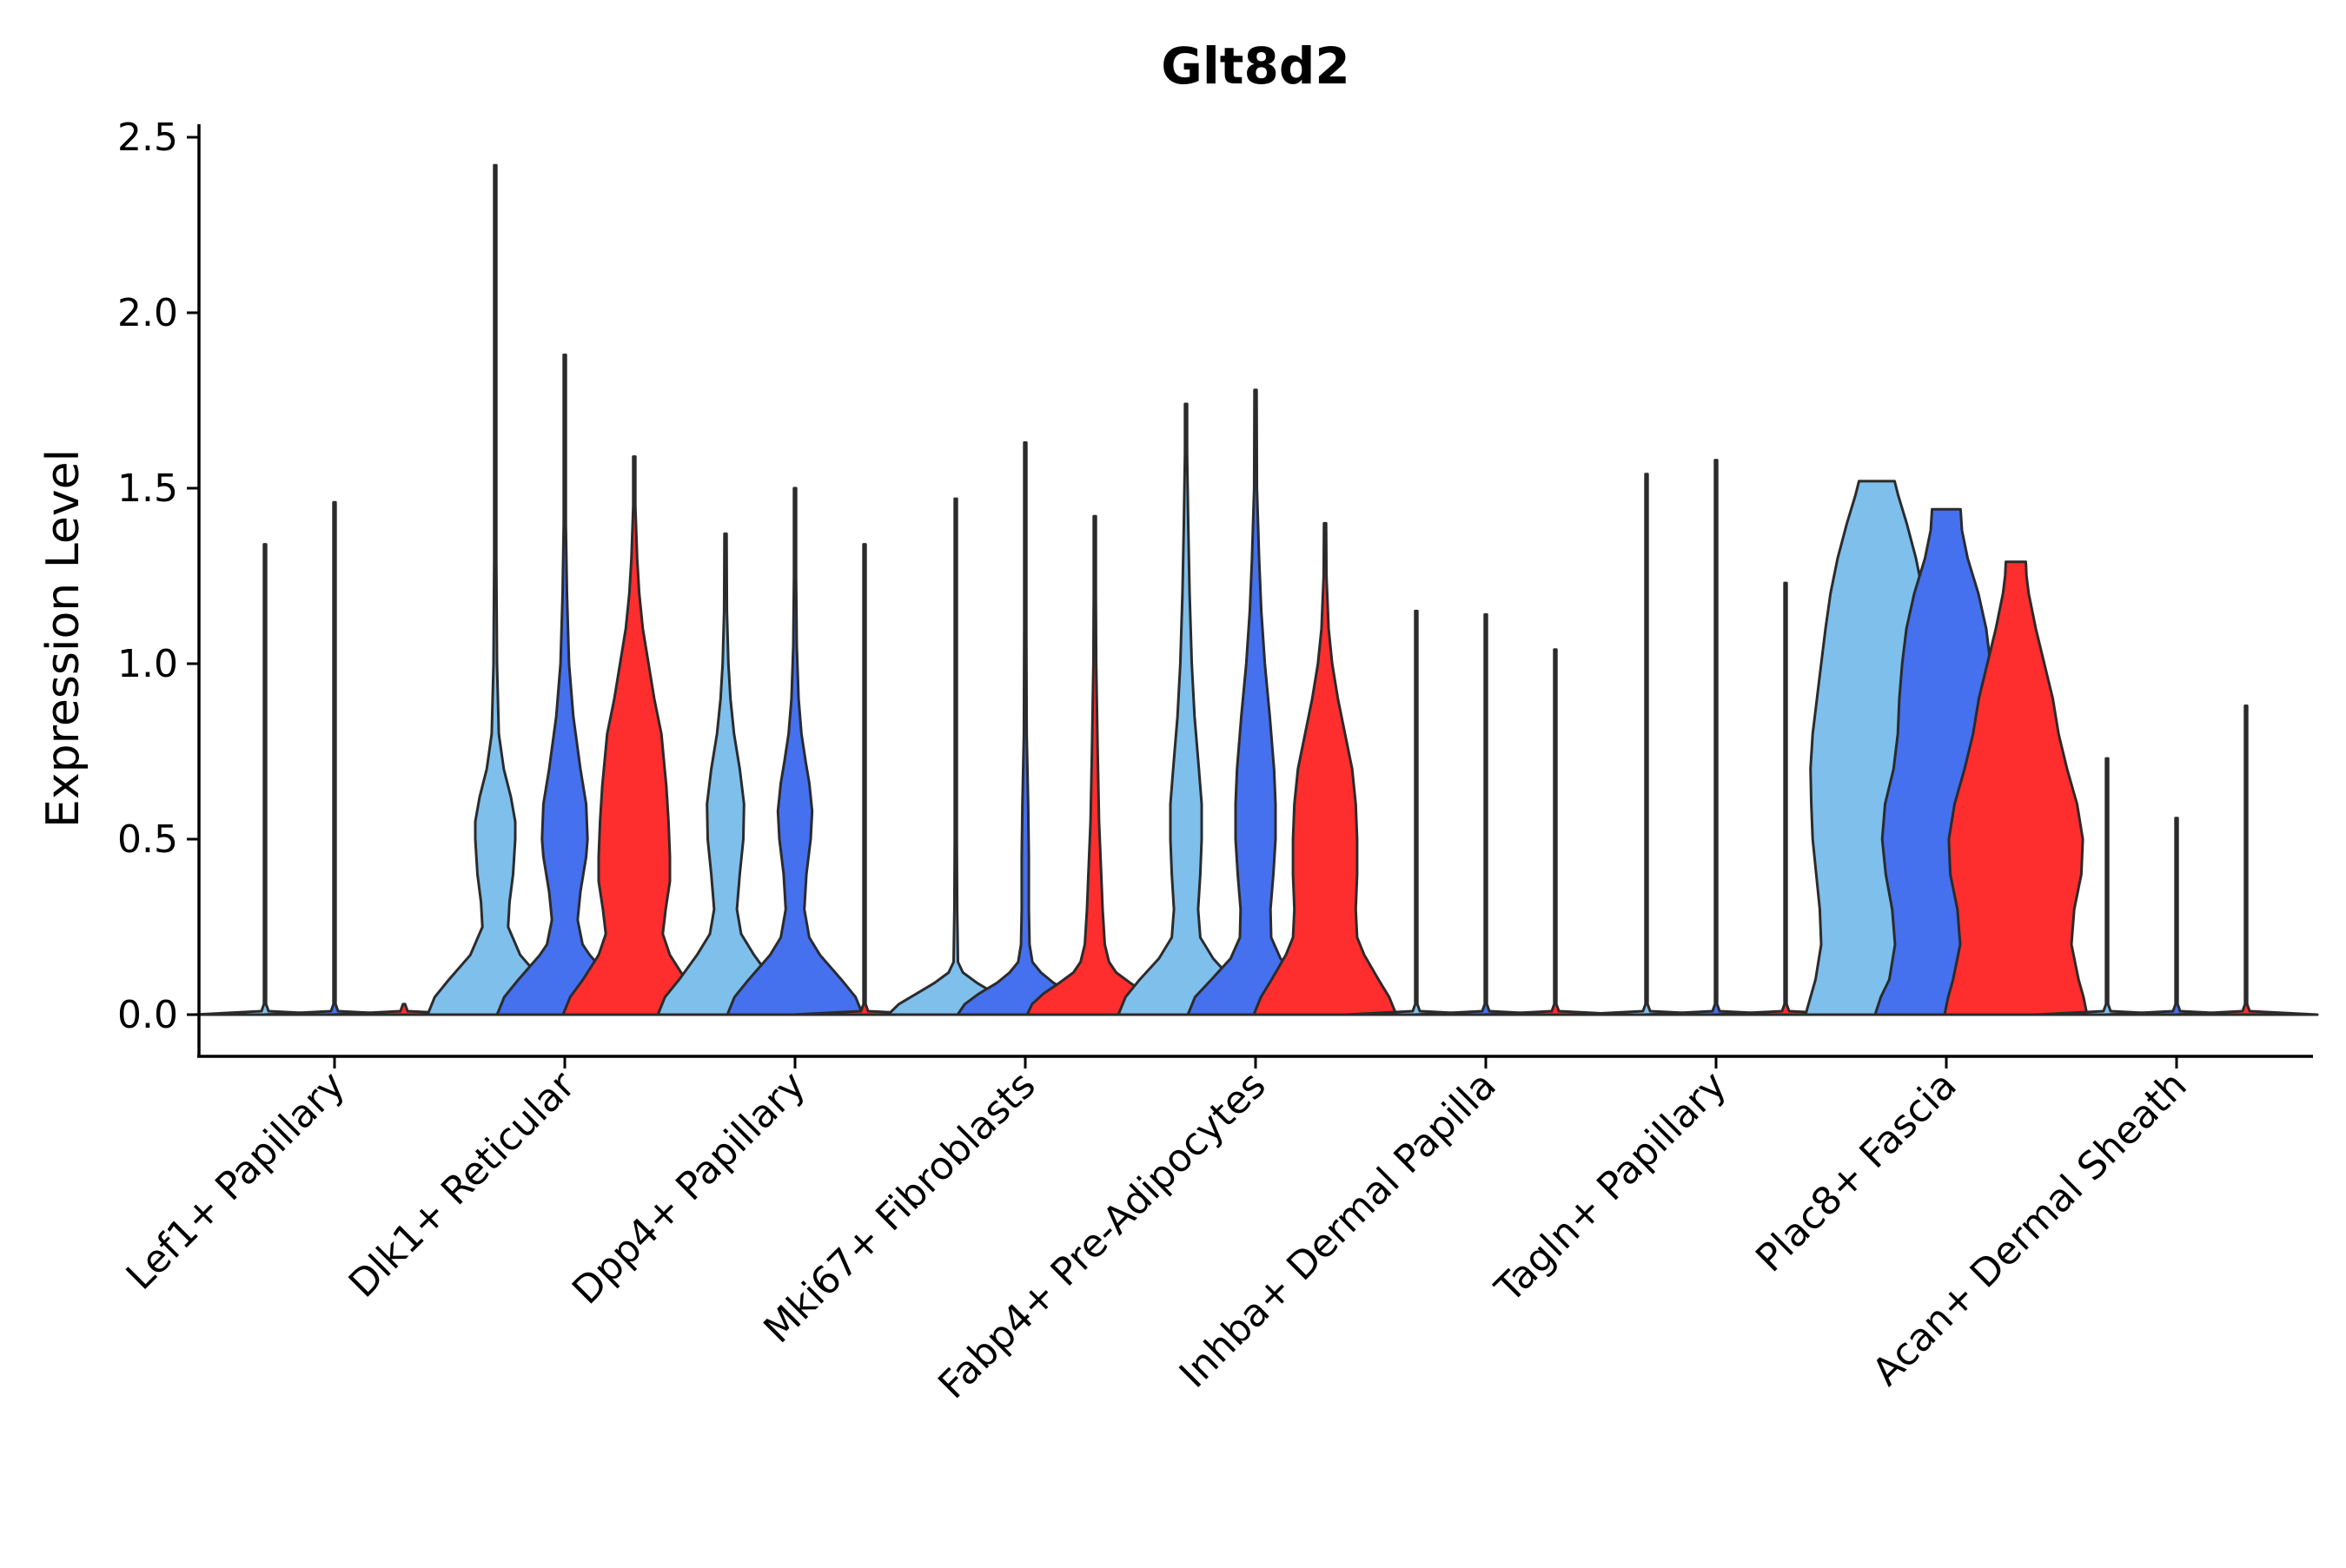  I want to click on violin-1-blue, so click(335, 758).